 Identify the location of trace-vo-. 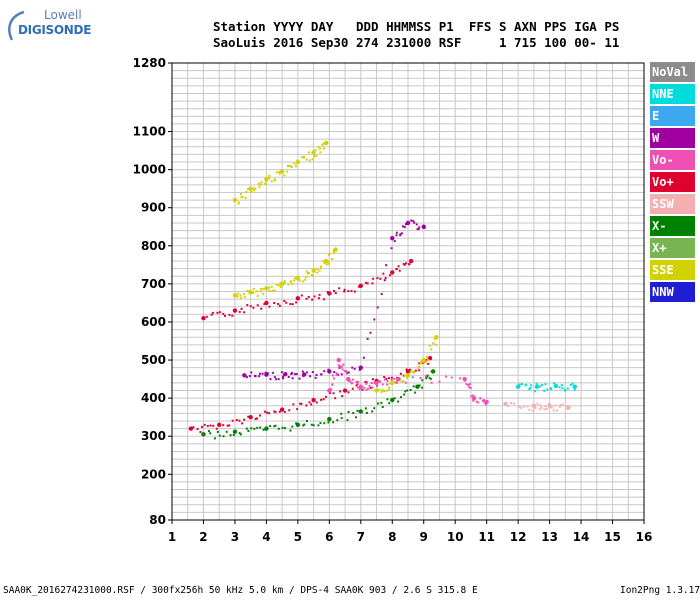
(408, 381).